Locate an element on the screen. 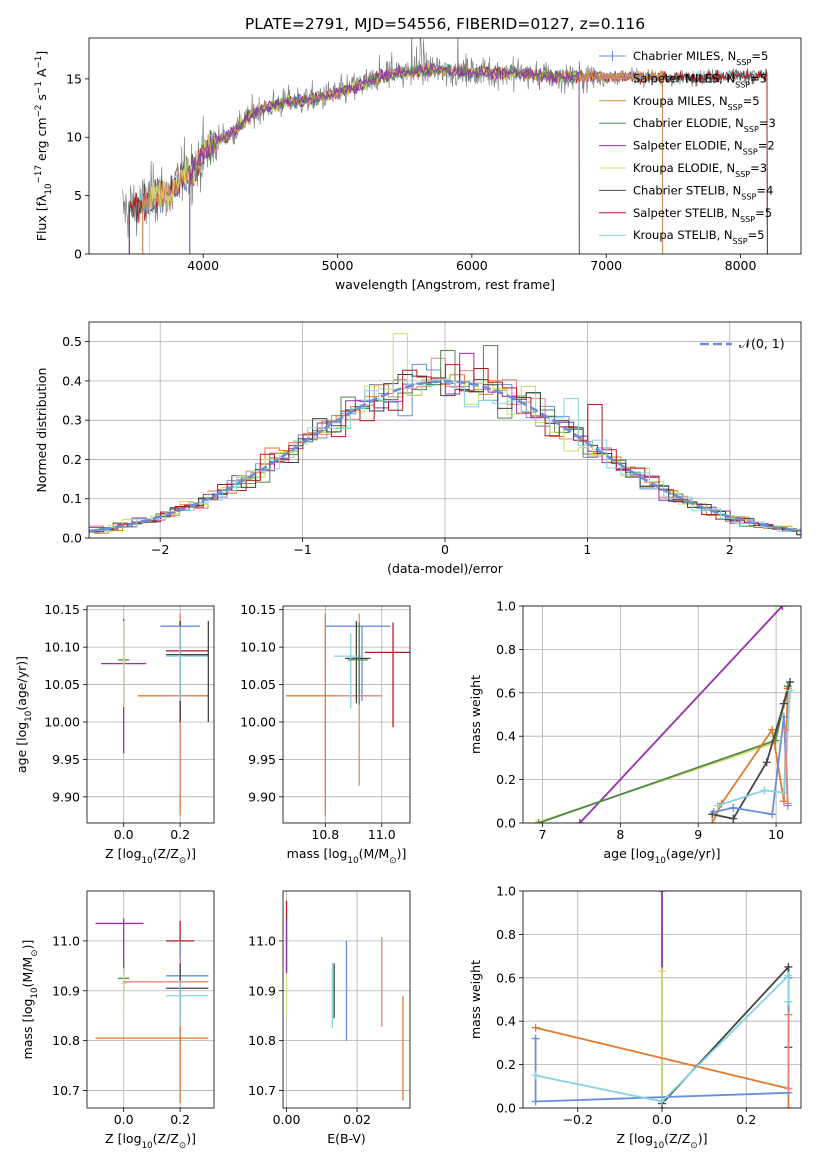 The width and height of the screenshot is (819, 1170). y-tick-label: 10.00 is located at coordinates (62, 721).